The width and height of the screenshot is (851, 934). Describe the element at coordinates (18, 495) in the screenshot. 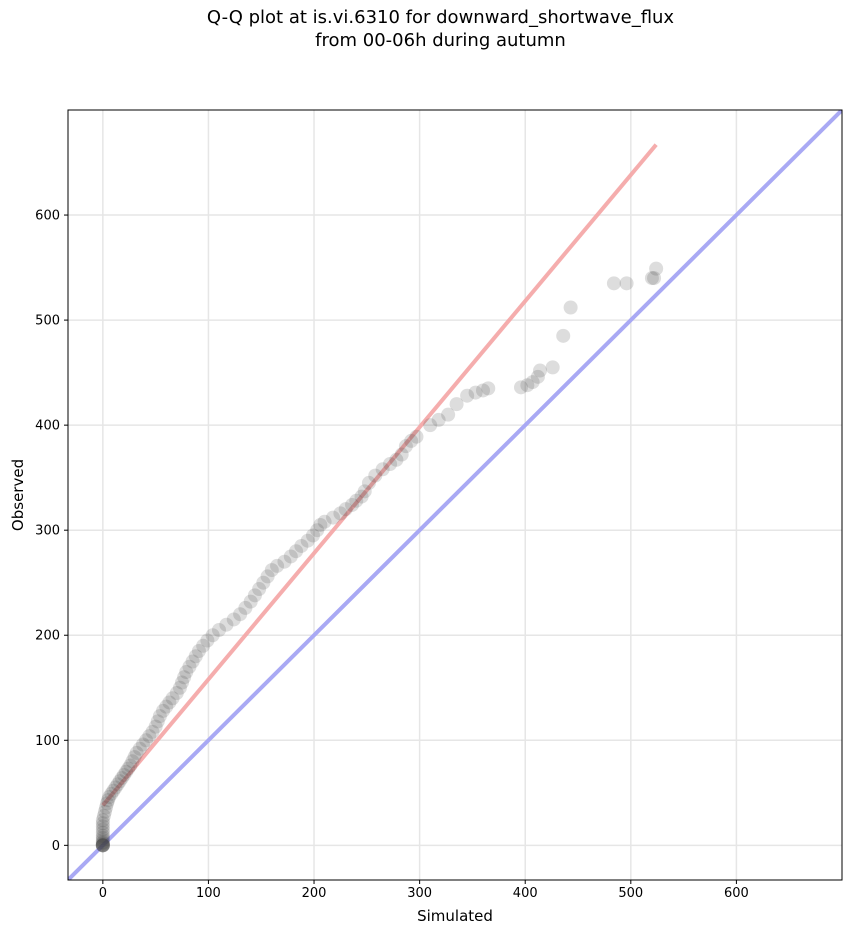

I see `y-axis-label: Observed` at that location.